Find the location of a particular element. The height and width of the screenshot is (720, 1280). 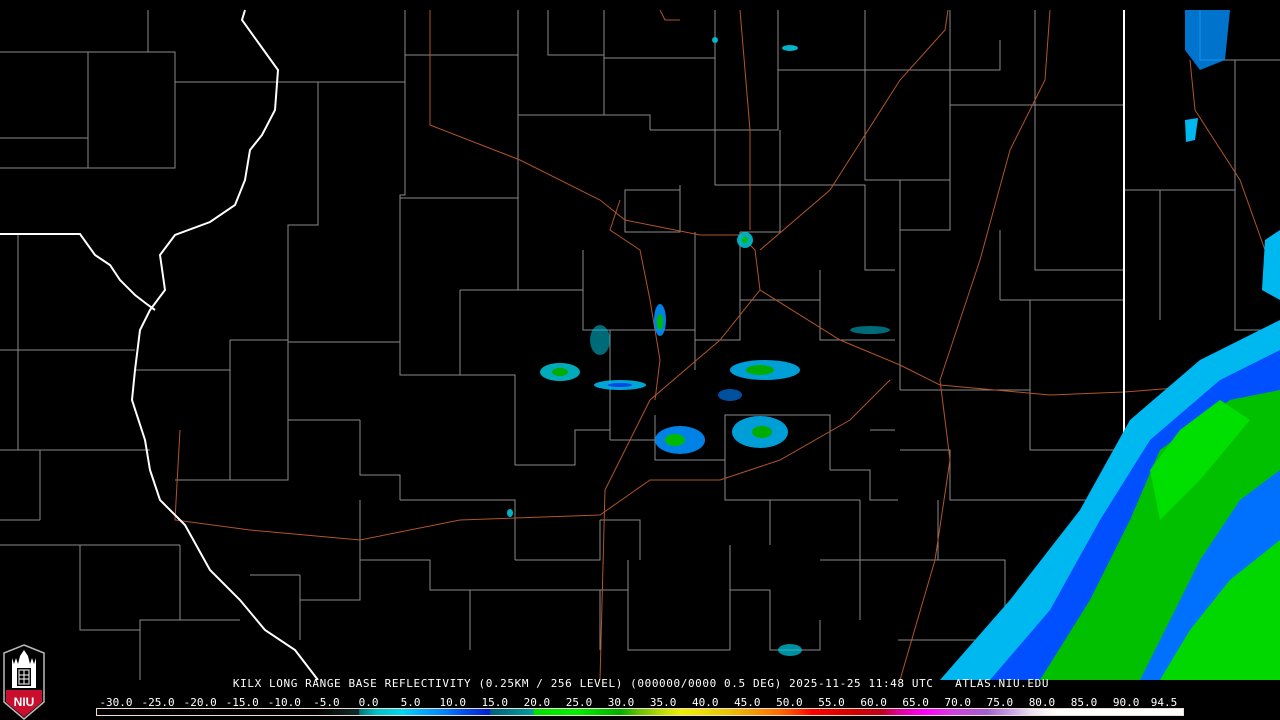

colorbar-tick-label: 5.0 is located at coordinates (410, 702).